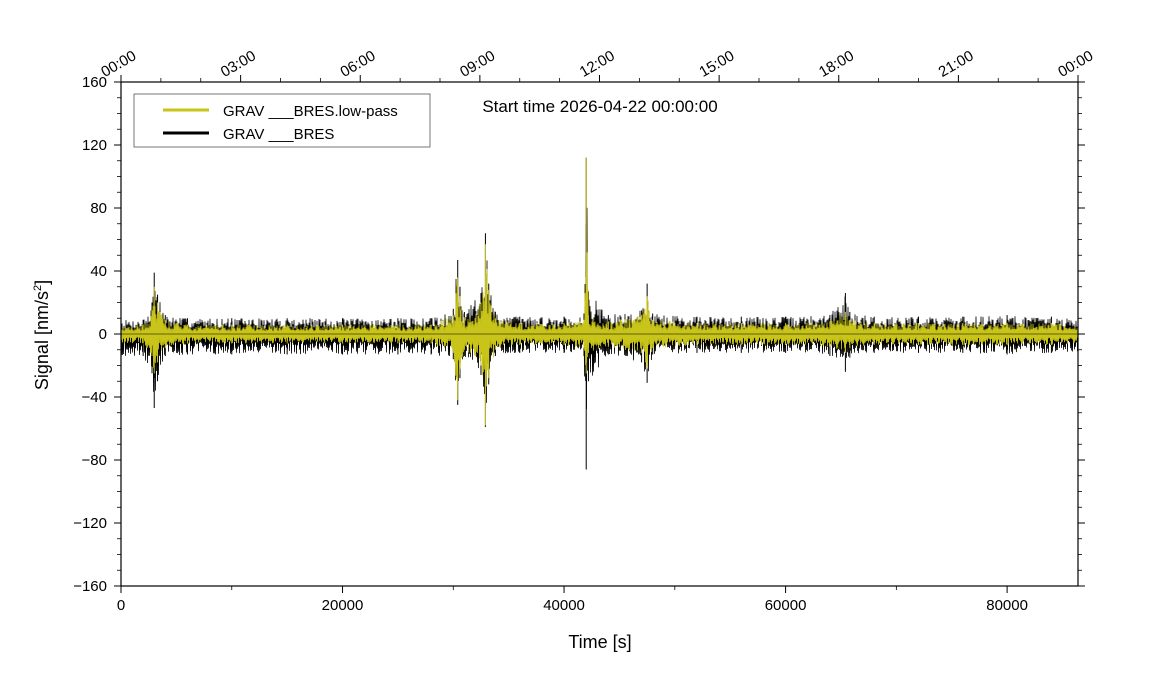 The image size is (1151, 700). Describe the element at coordinates (121, 605) in the screenshot. I see `x-tick-label: 0` at that location.